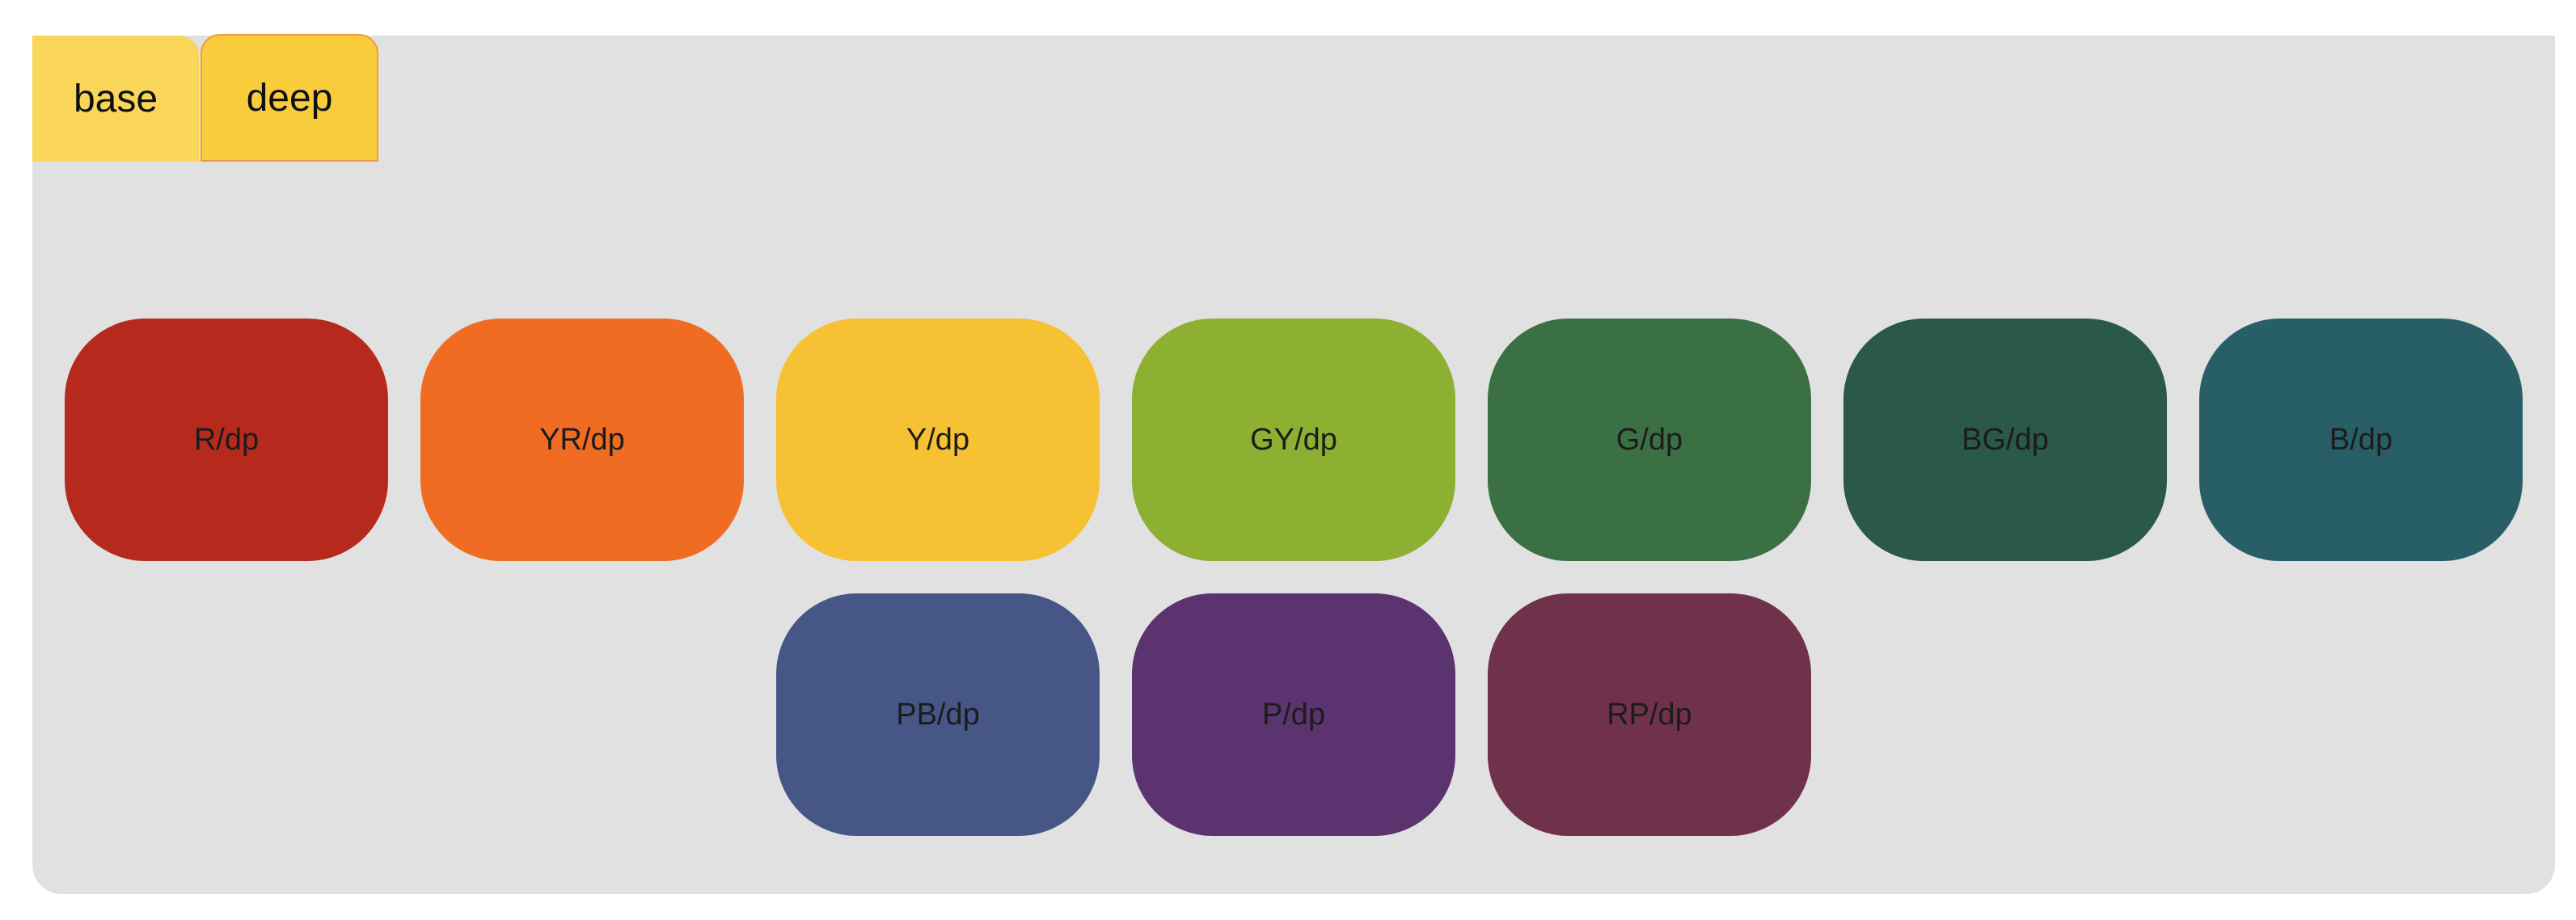  I want to click on swatch-b-dp: B/dp, so click(2361, 440).